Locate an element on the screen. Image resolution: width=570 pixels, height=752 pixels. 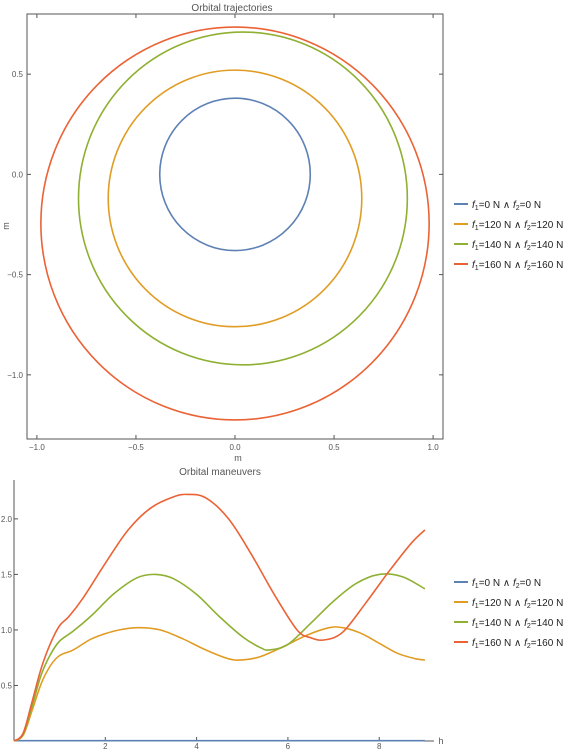
x-tick-label: 2 is located at coordinates (105, 746).